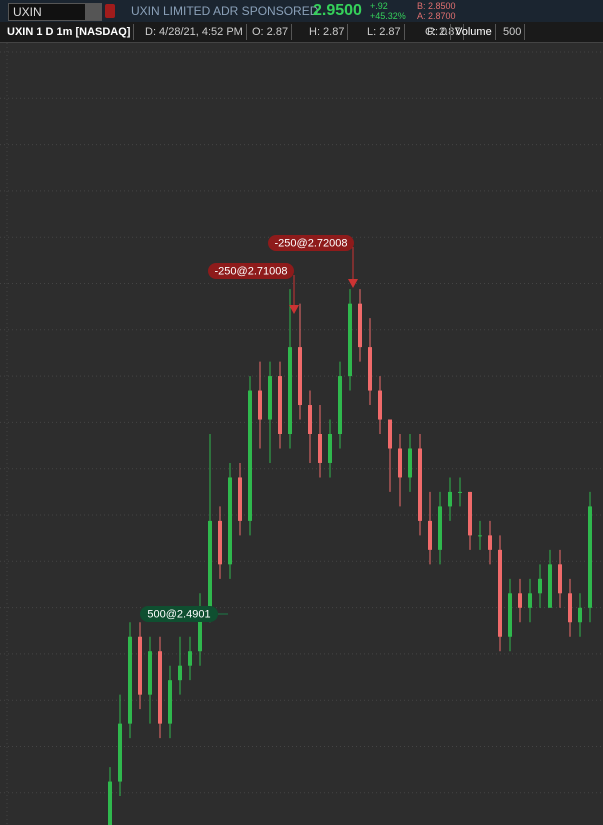 The height and width of the screenshot is (825, 603). I want to click on bid: B: 2.8500, so click(436, 6).